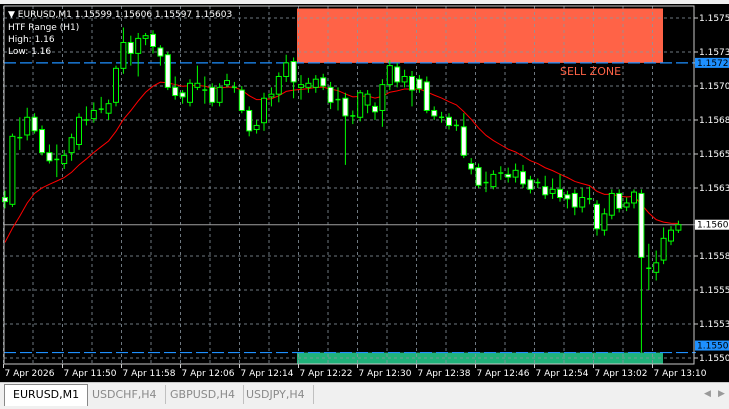 This screenshot has width=729, height=409. I want to click on tab-usdjpy-h4: USDJPY,H4, so click(276, 394).